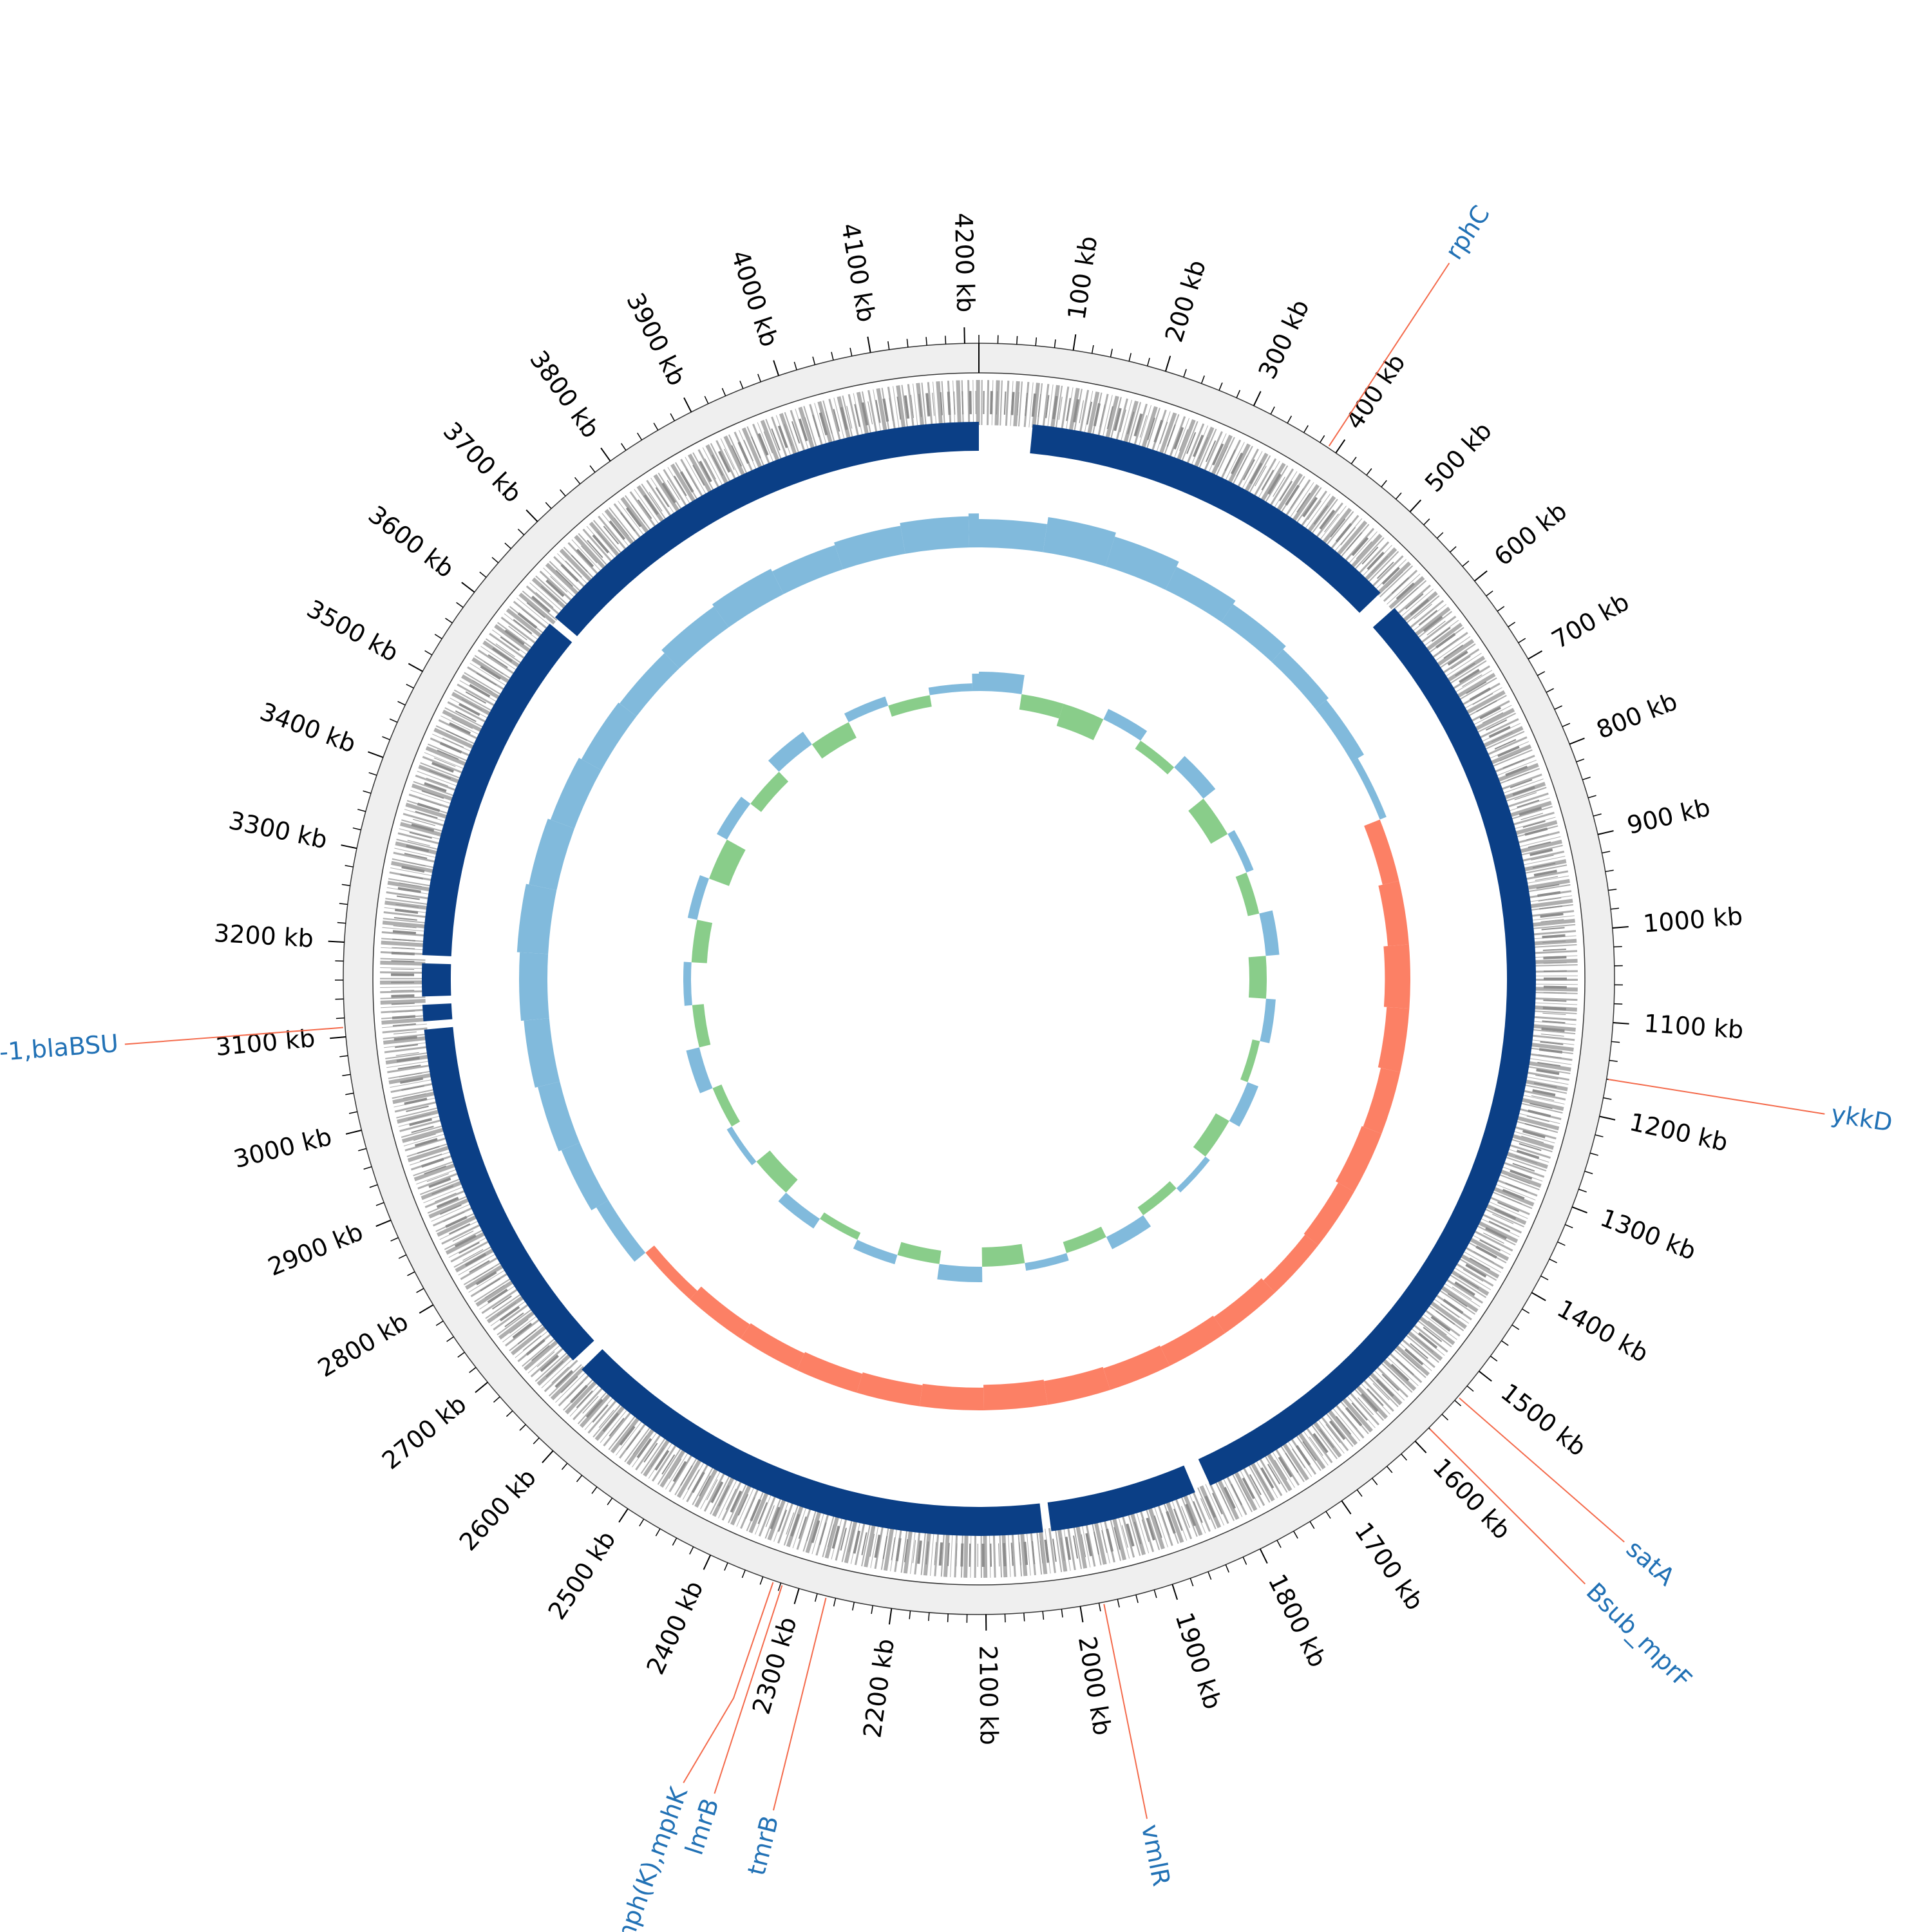 The image size is (1932, 1932). What do you see at coordinates (352, 630) in the screenshot?
I see `tick-label: 3500 kb` at bounding box center [352, 630].